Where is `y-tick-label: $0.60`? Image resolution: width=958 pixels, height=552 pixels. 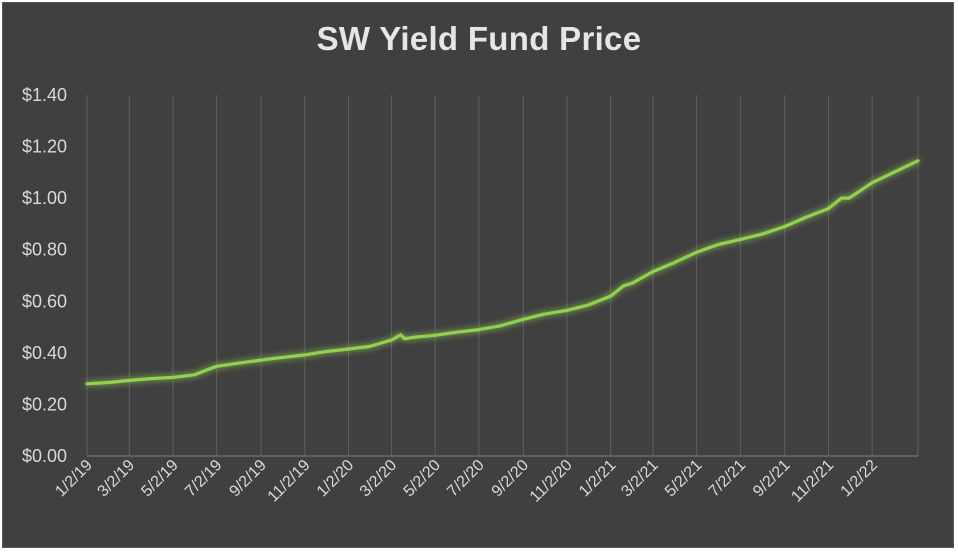
y-tick-label: $0.60 is located at coordinates (44, 301).